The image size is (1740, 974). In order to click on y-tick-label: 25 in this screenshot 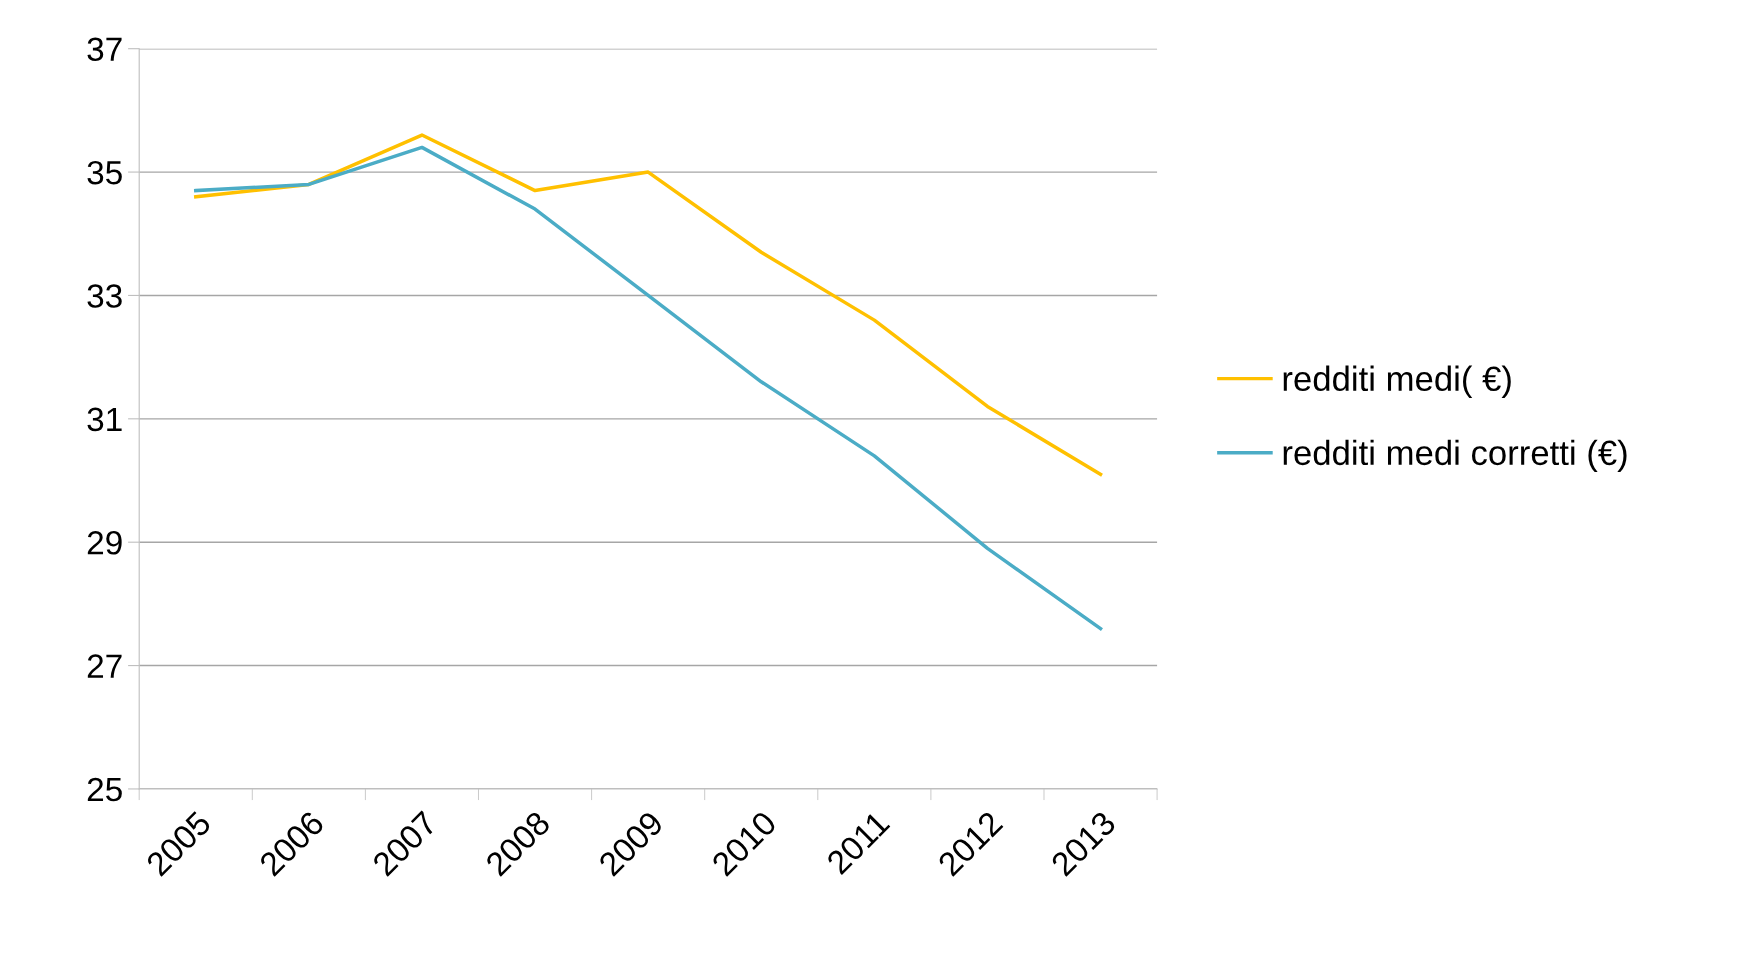, I will do `click(104, 789)`.